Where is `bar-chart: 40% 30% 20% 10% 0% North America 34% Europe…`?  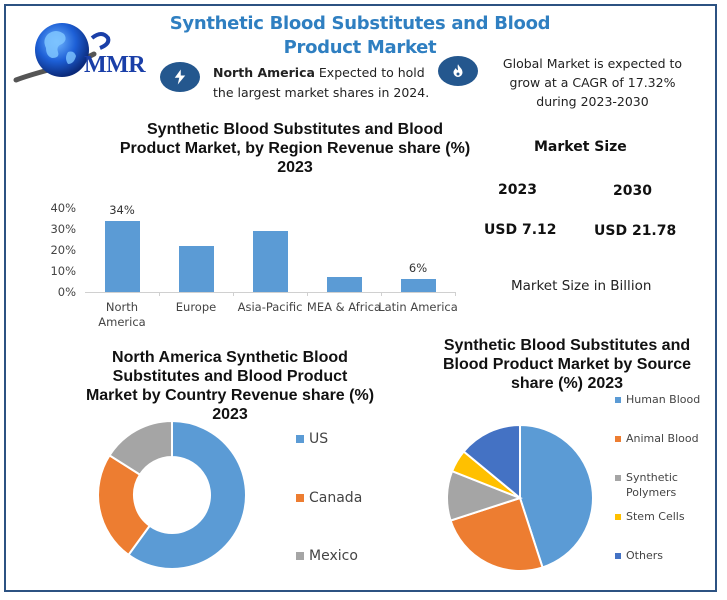 bar-chart: 40% 30% 20% 10% 0% North America 34% Europe… is located at coordinates (255, 267).